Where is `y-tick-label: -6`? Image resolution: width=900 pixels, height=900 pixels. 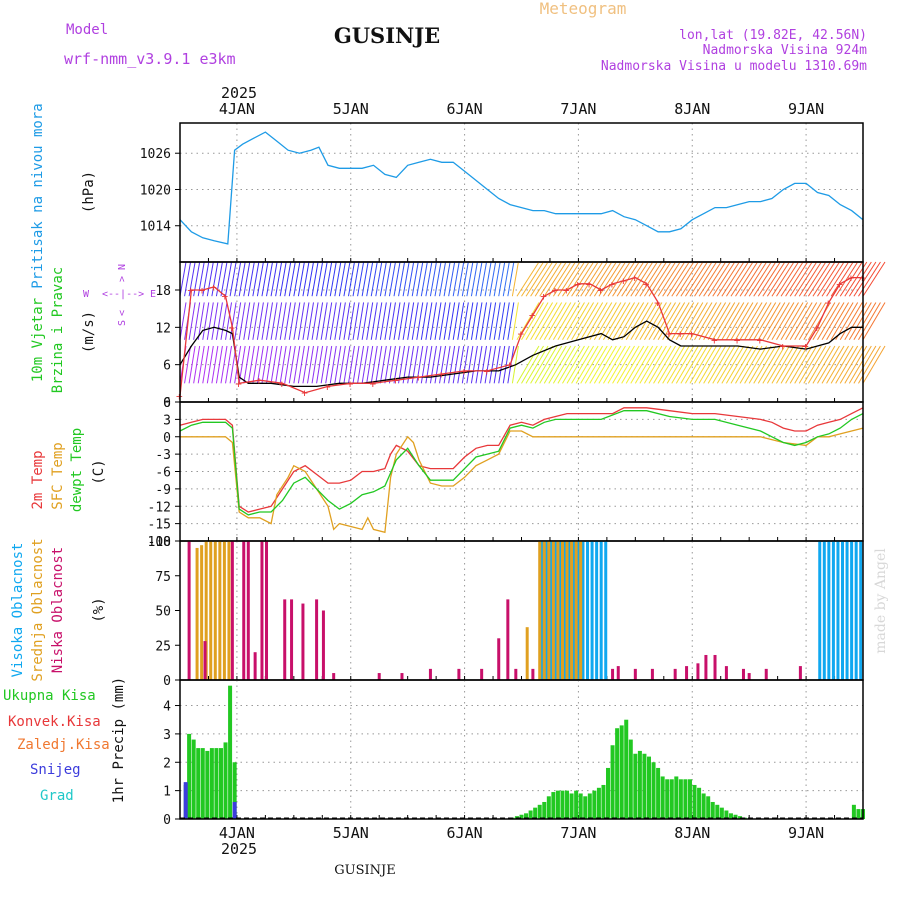
y-tick-label: -6 is located at coordinates (163, 473).